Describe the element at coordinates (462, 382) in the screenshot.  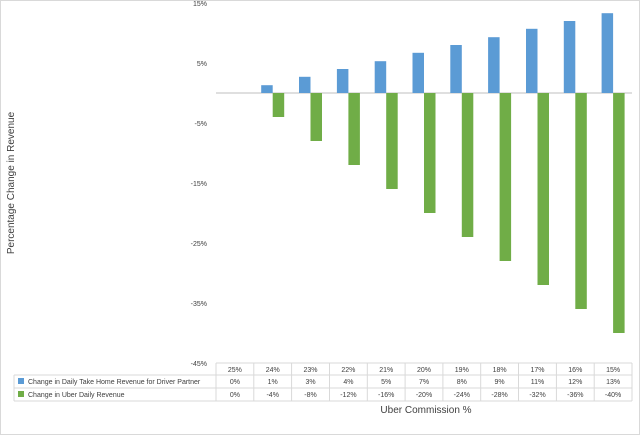
I see `table-value-cell: 8%` at that location.